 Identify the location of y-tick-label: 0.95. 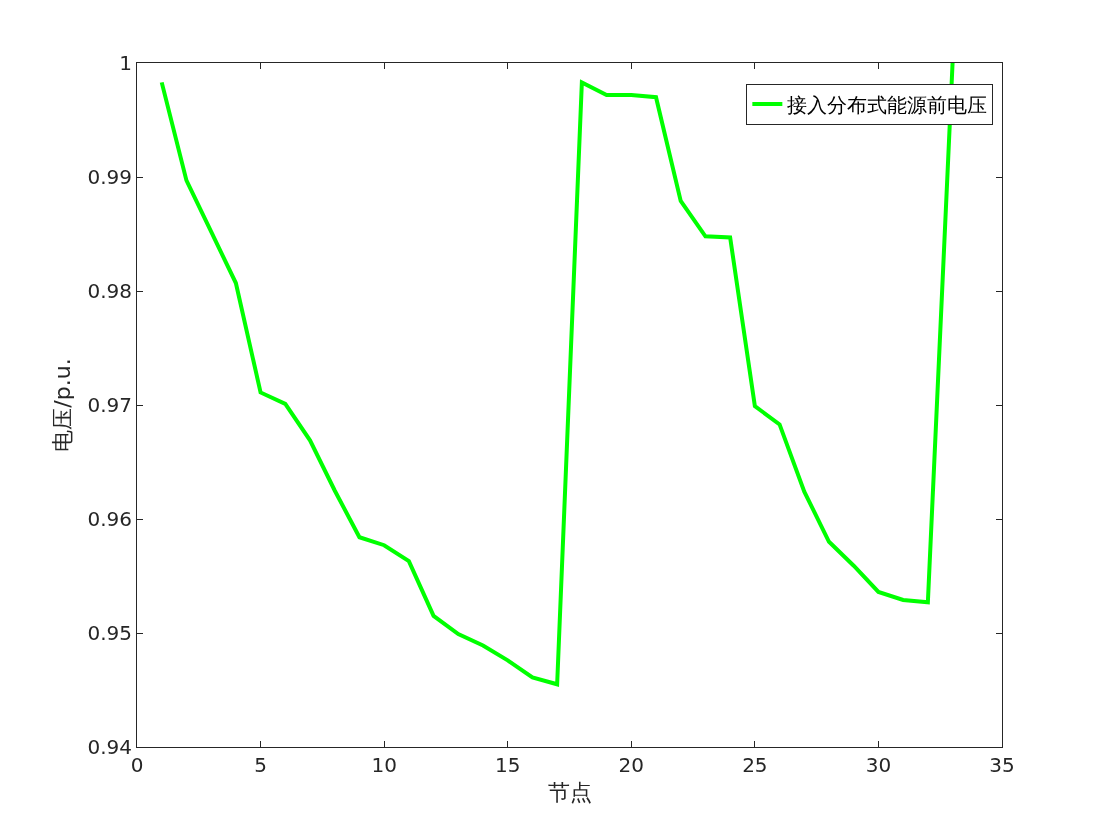
(109, 633).